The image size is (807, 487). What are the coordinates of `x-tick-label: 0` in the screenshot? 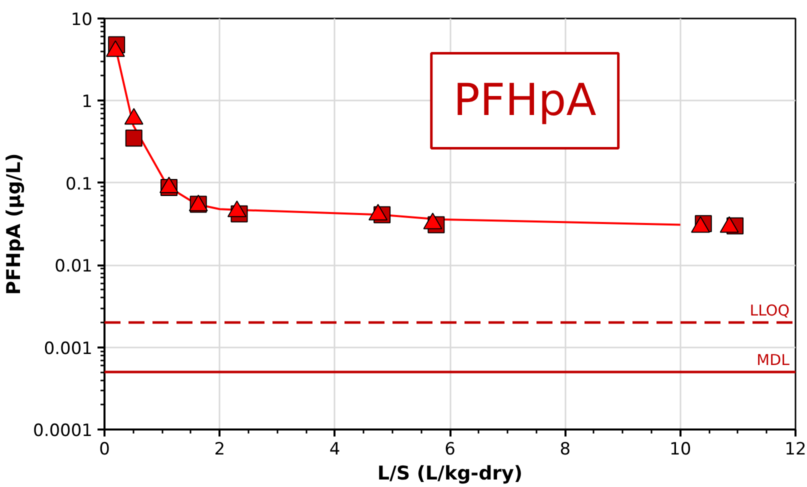 It's located at (104, 450).